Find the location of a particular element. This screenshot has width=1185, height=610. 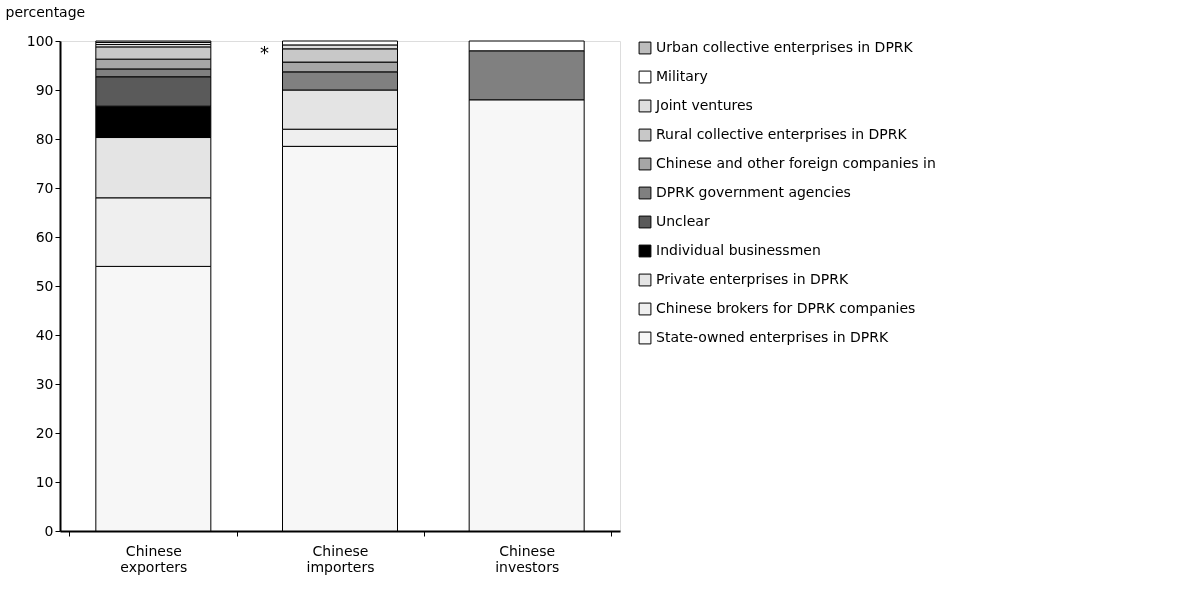

y-tick-label: 50 is located at coordinates (44, 285).